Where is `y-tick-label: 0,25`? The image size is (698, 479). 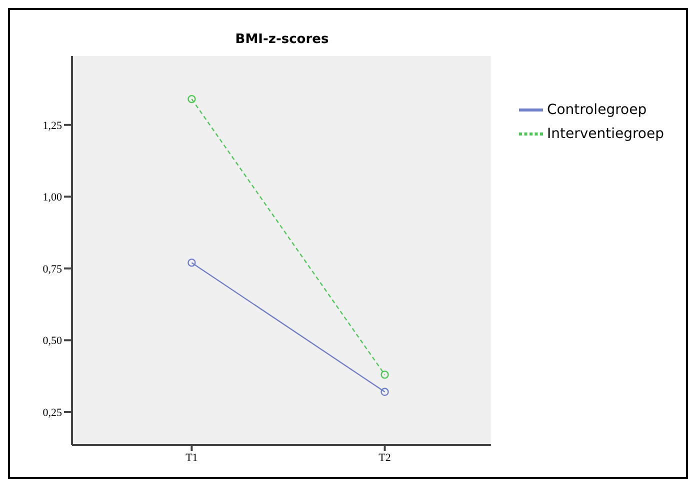
y-tick-label: 0,25 is located at coordinates (52, 412).